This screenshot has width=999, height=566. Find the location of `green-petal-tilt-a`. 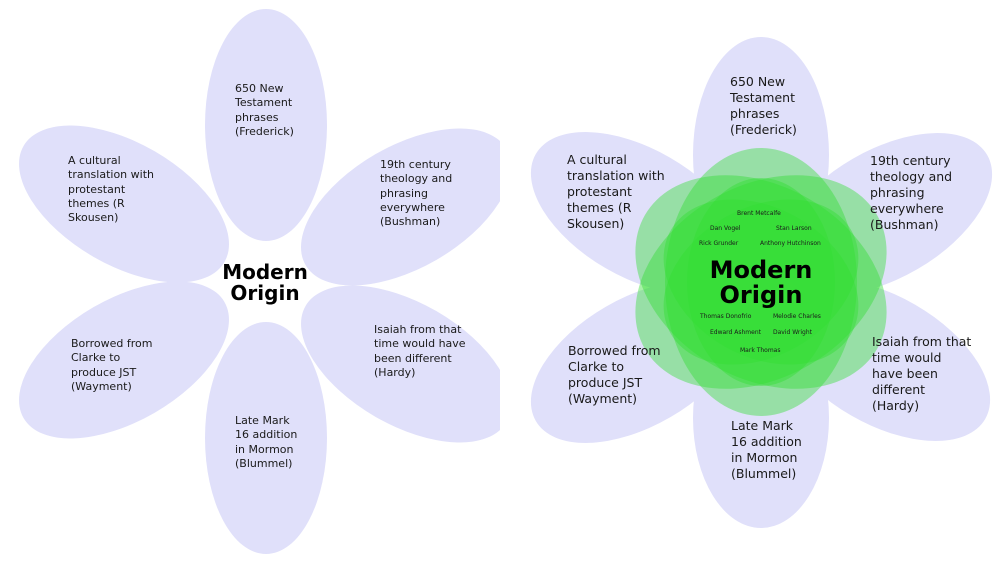

green-petal-tilt-a is located at coordinates (761, 282).